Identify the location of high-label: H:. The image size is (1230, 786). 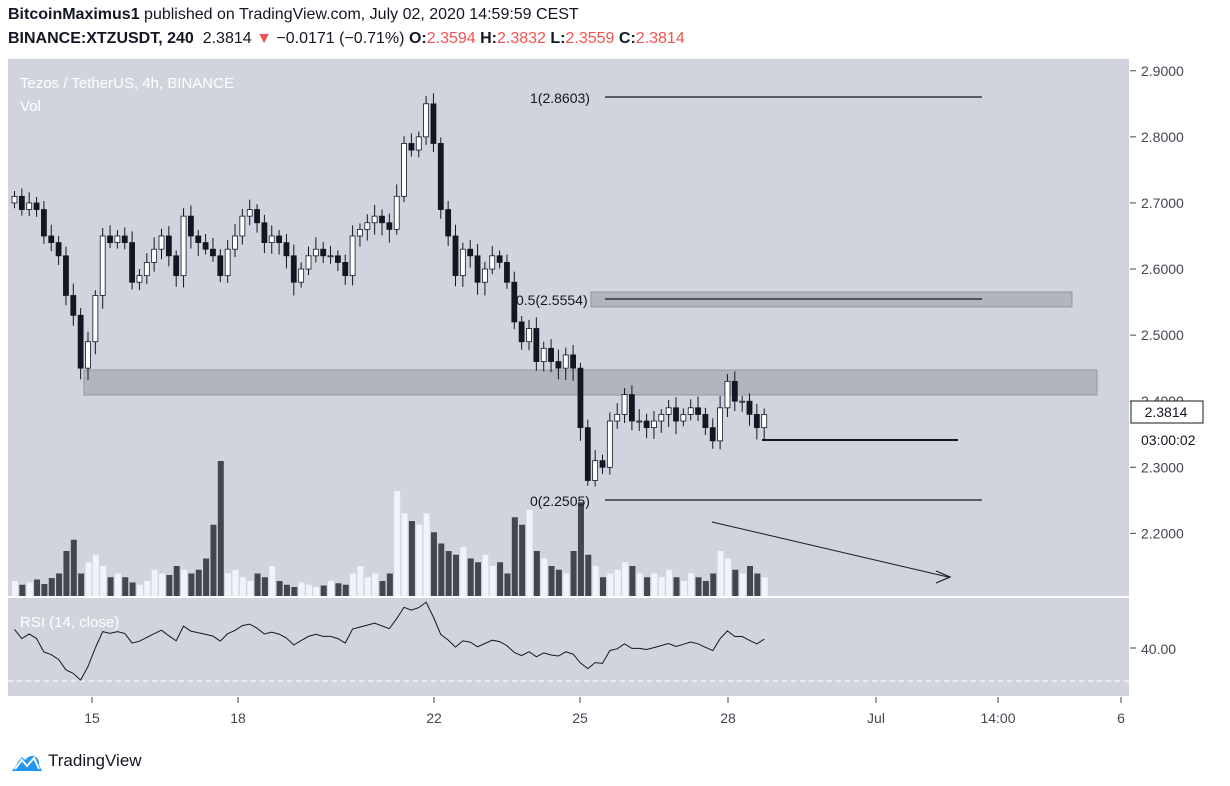
(488, 38).